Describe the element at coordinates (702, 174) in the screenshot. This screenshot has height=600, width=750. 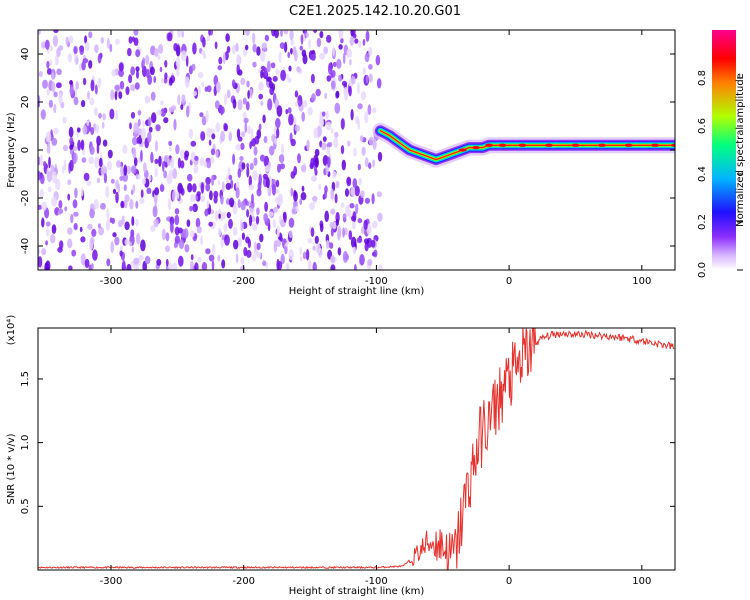
I see `colorbar-tick-label: 0.4` at that location.